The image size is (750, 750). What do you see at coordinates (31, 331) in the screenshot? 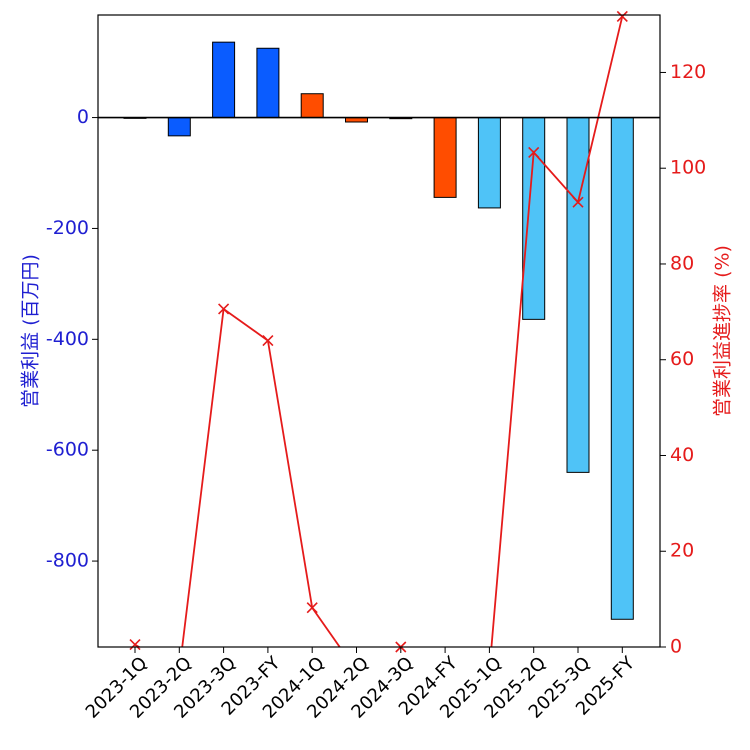
I see `y-axis-title: 営業利益 (百万円)` at bounding box center [31, 331].